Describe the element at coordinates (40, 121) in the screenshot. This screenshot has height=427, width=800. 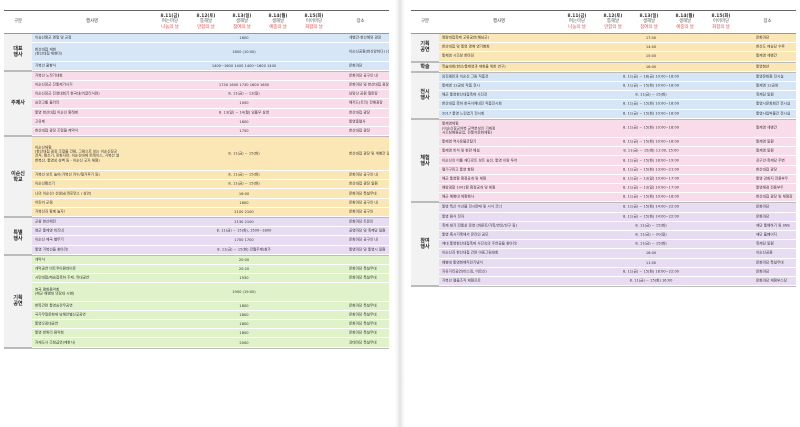
I see `event-name: 고유제` at that location.